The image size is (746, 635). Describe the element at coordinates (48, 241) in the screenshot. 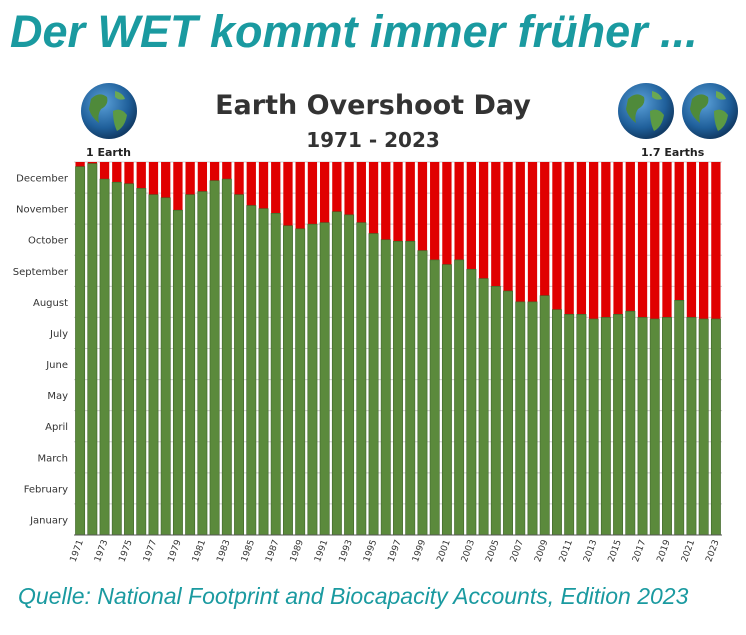

I see `y-tick-label: October` at that location.